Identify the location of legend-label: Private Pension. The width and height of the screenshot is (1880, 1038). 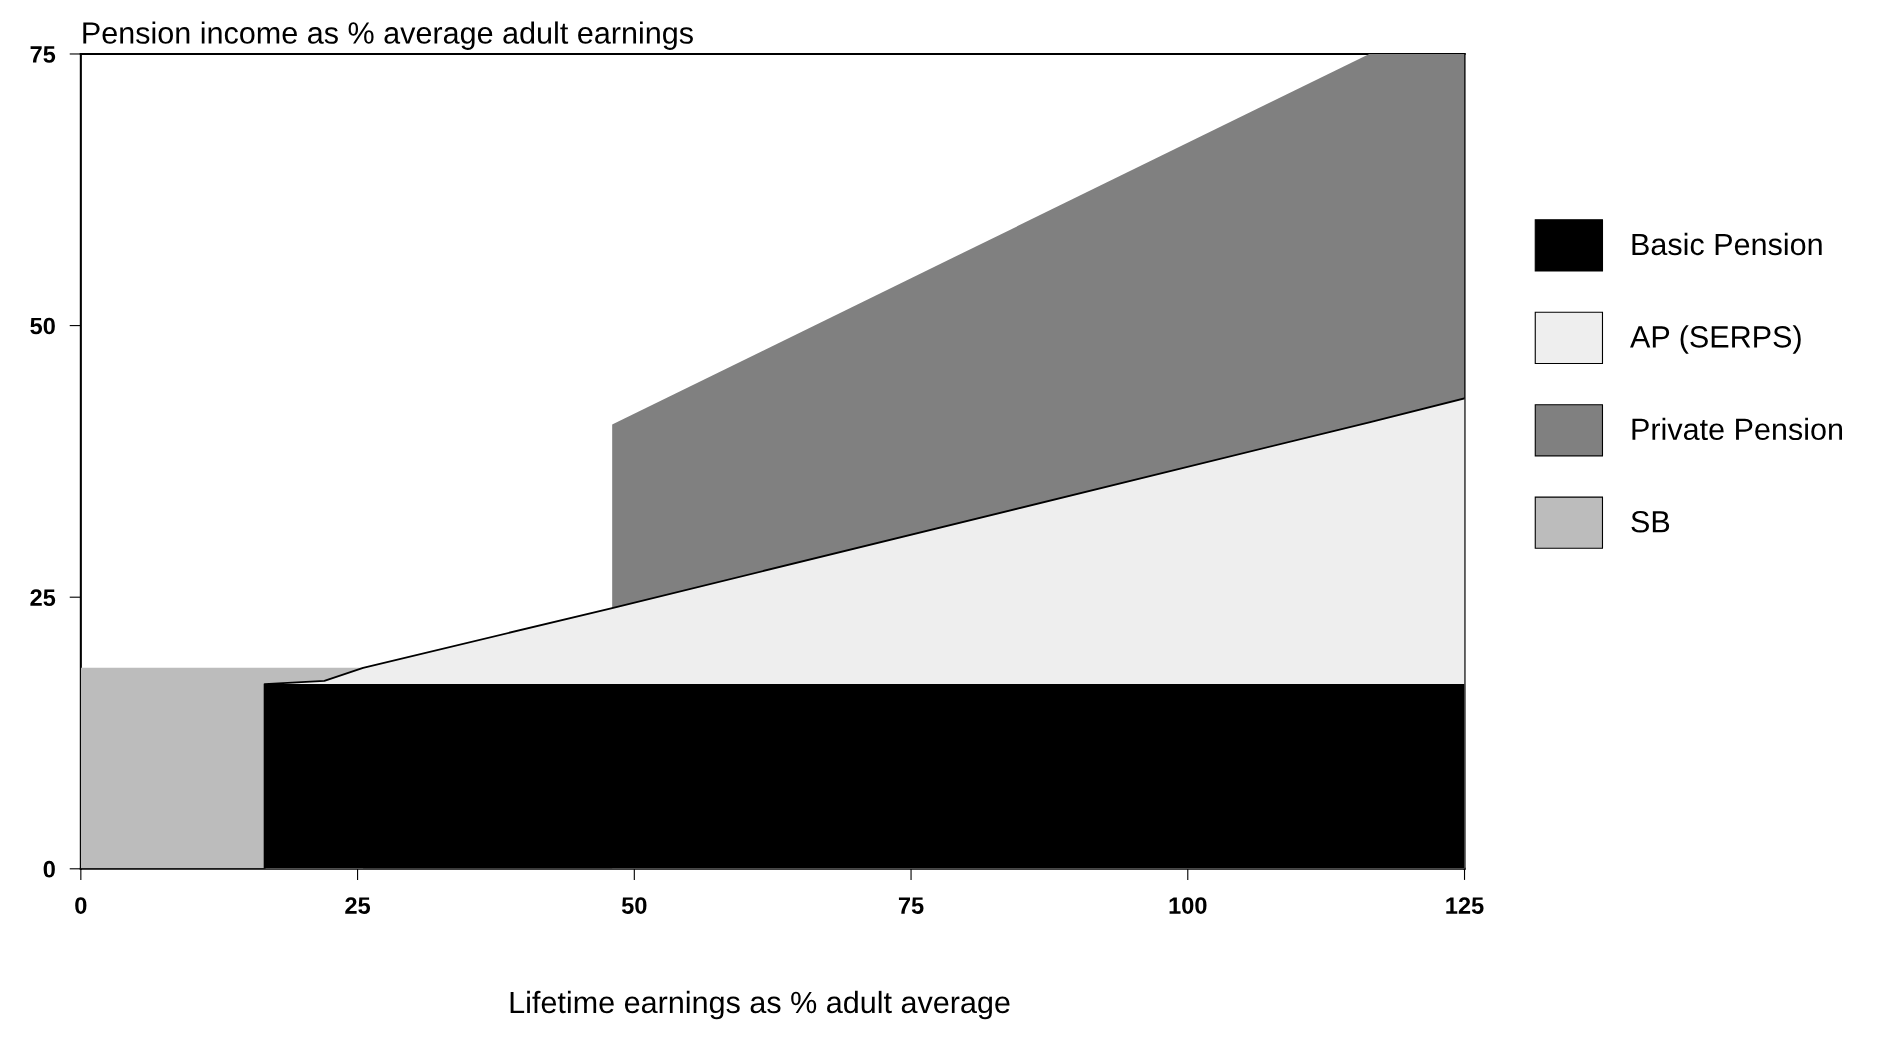
(1737, 429).